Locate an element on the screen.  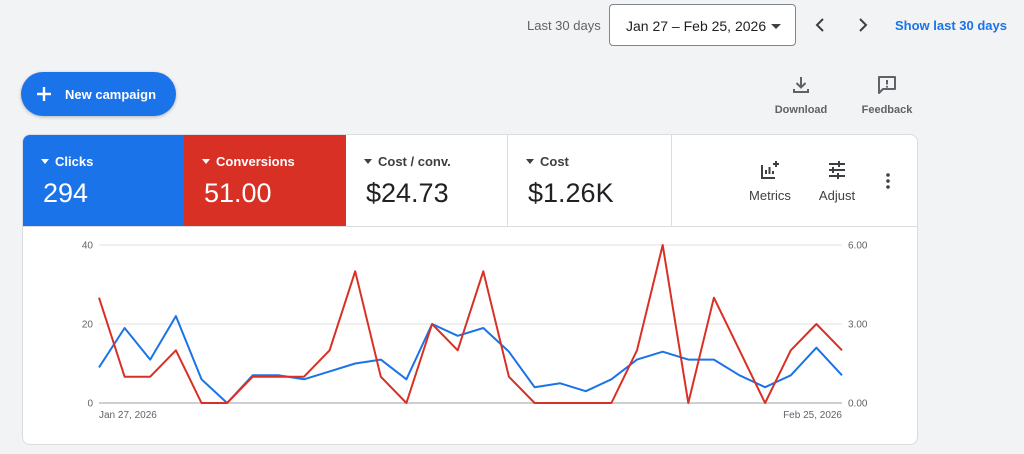
x-axis-start-label: Jan 27, 2026 is located at coordinates (128, 415).